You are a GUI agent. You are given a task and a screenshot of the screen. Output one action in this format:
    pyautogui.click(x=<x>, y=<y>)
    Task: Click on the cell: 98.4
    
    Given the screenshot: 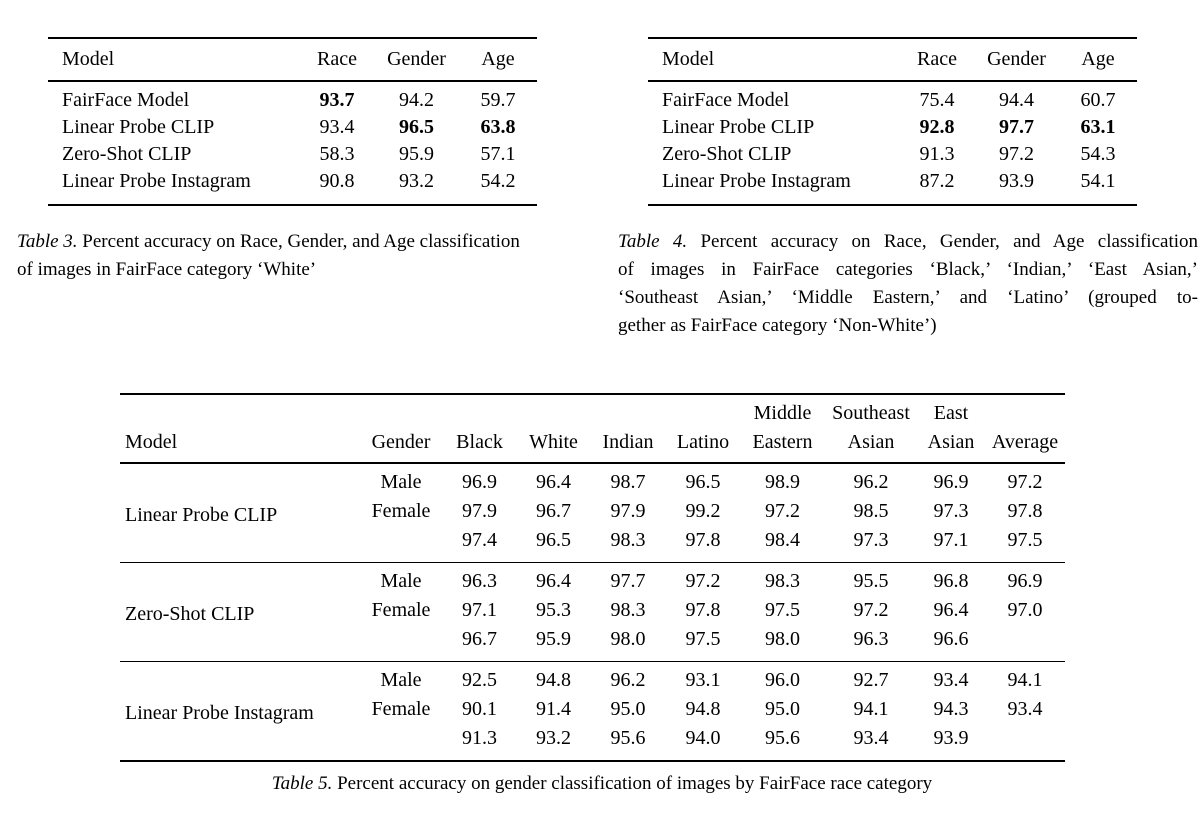 What is the action you would take?
    pyautogui.click(x=782, y=540)
    